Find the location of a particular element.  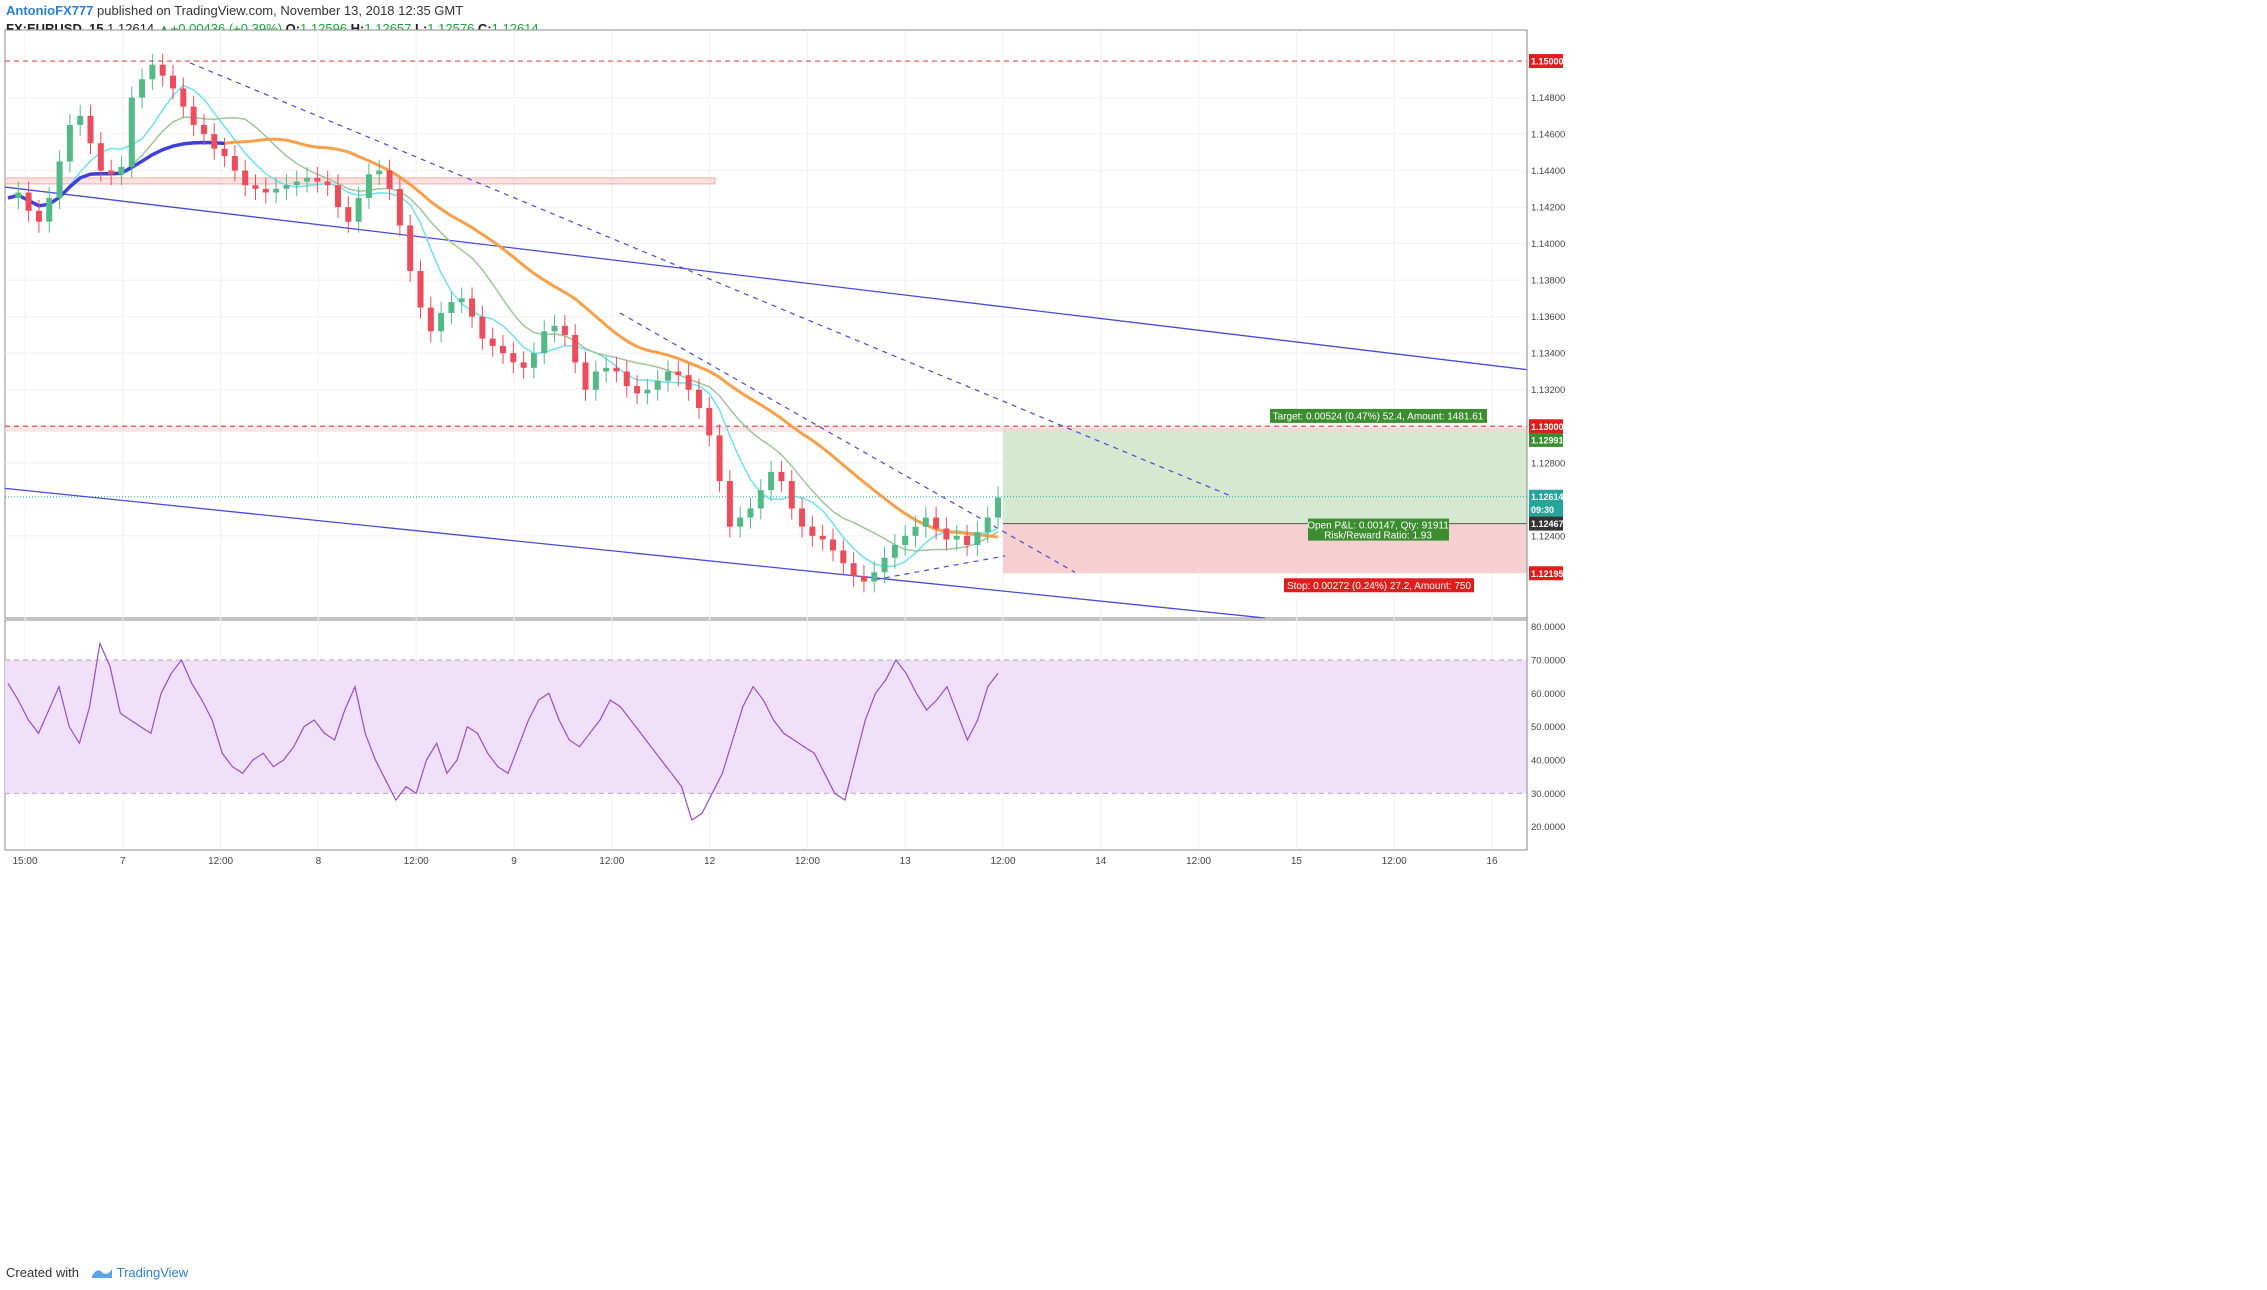

x-tick-label: 15:00 is located at coordinates (24, 861).